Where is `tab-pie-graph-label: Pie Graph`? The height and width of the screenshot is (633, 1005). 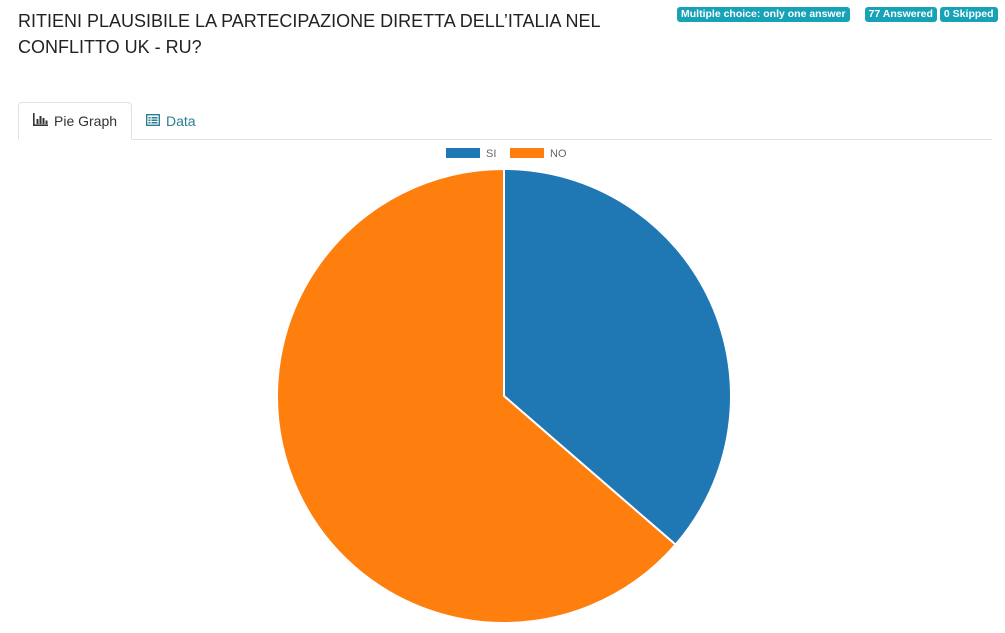 tab-pie-graph-label: Pie Graph is located at coordinates (86, 121).